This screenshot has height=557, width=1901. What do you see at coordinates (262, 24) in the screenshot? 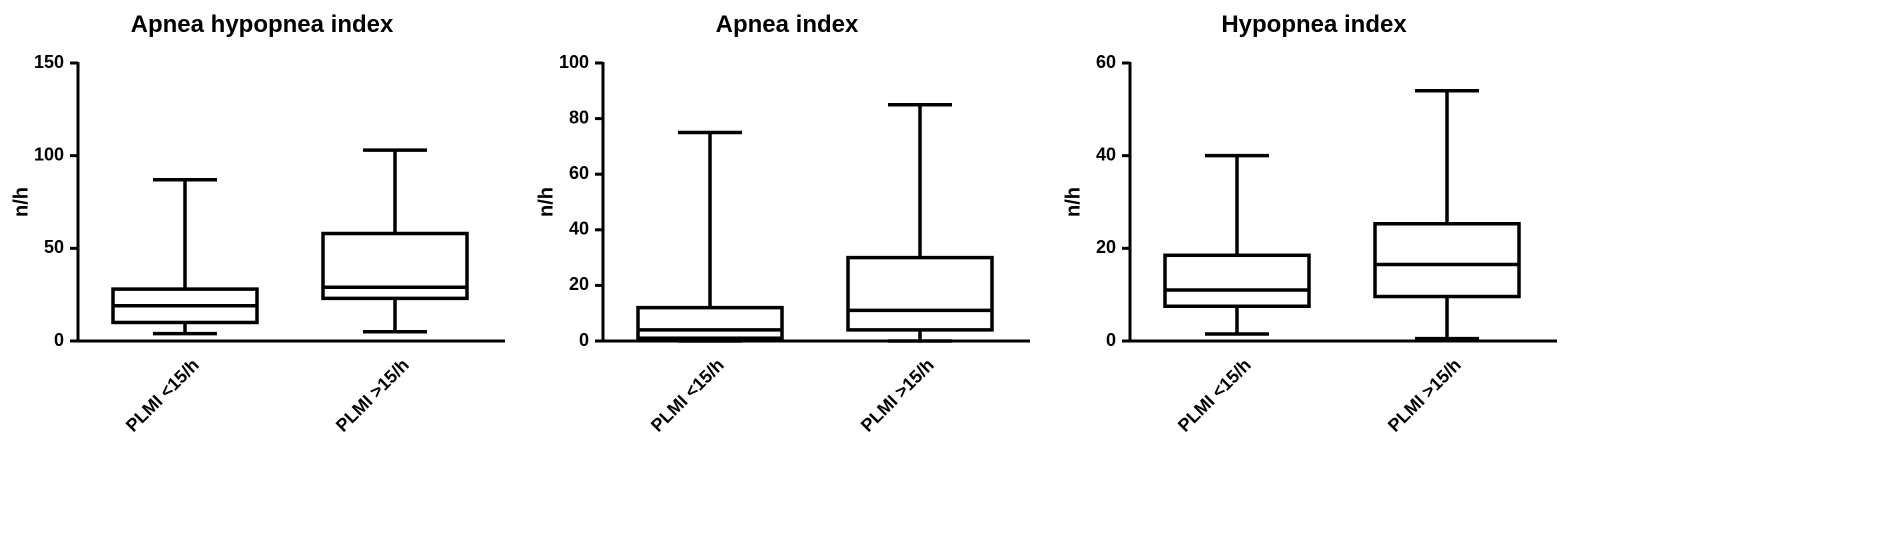
I see `chart-title: Apnea hypopnea index` at bounding box center [262, 24].